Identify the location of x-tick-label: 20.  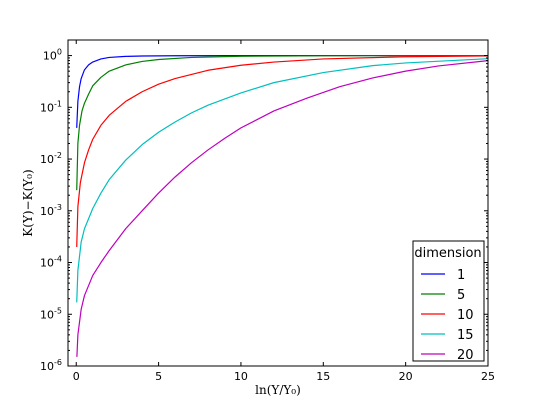
(406, 376).